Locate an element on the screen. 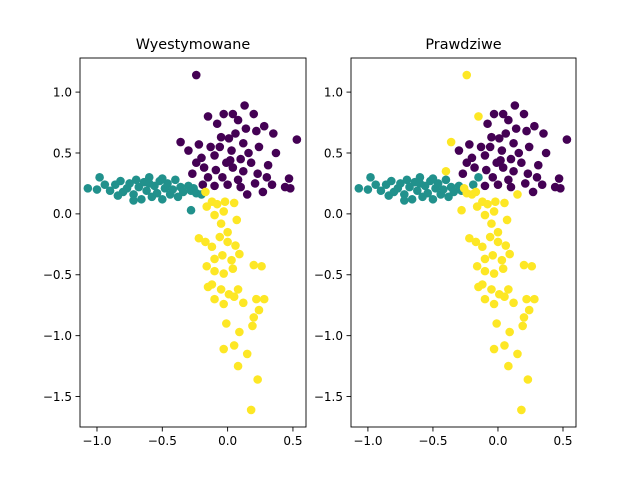  x-tick-label: 0.5 is located at coordinates (562, 441).